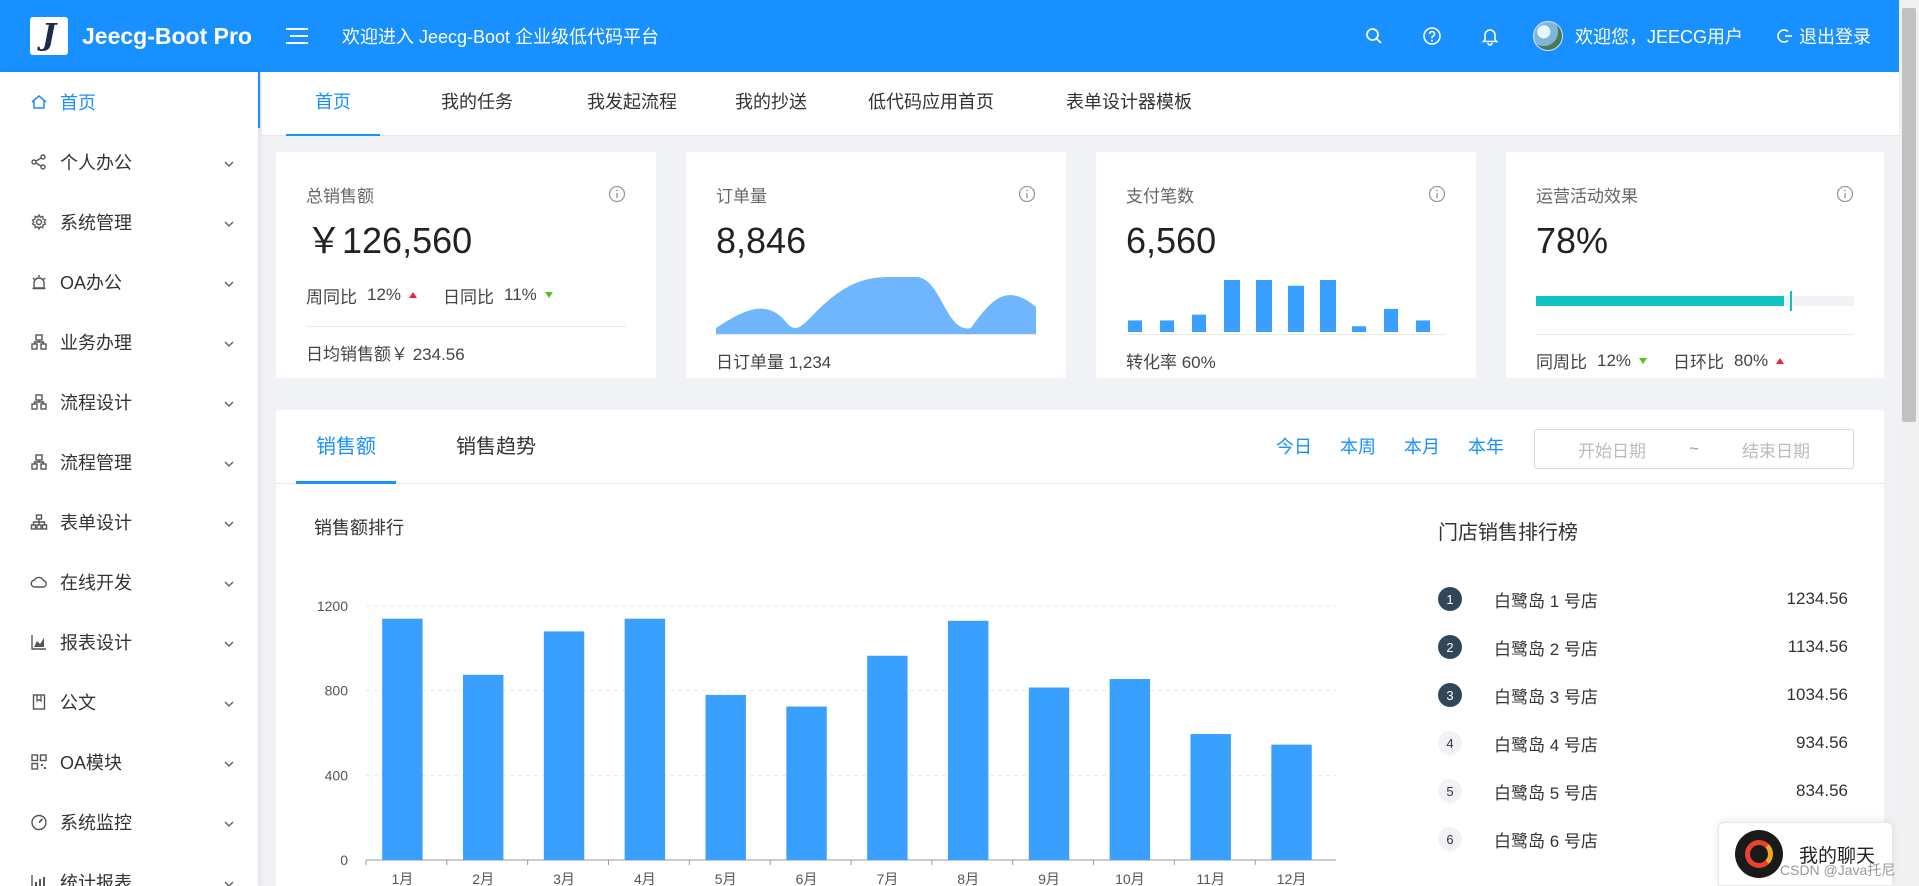 This screenshot has width=1919, height=886. What do you see at coordinates (1374, 36) in the screenshot?
I see `search-icon` at bounding box center [1374, 36].